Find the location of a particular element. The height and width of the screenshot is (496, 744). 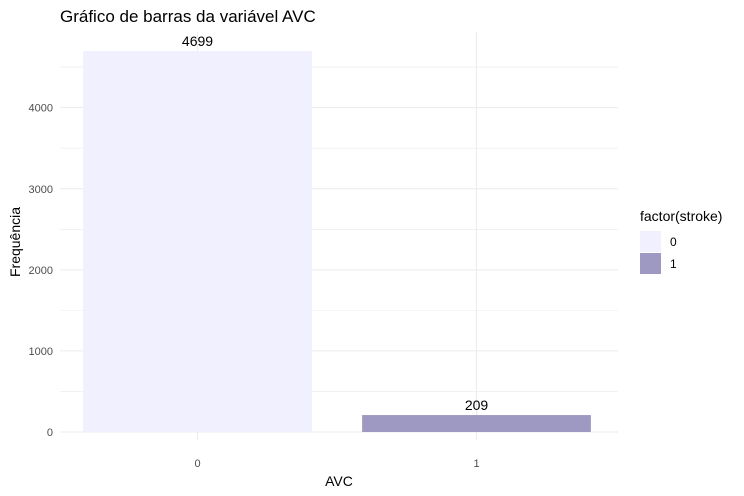

y-tick-label: 0 is located at coordinates (50, 433).